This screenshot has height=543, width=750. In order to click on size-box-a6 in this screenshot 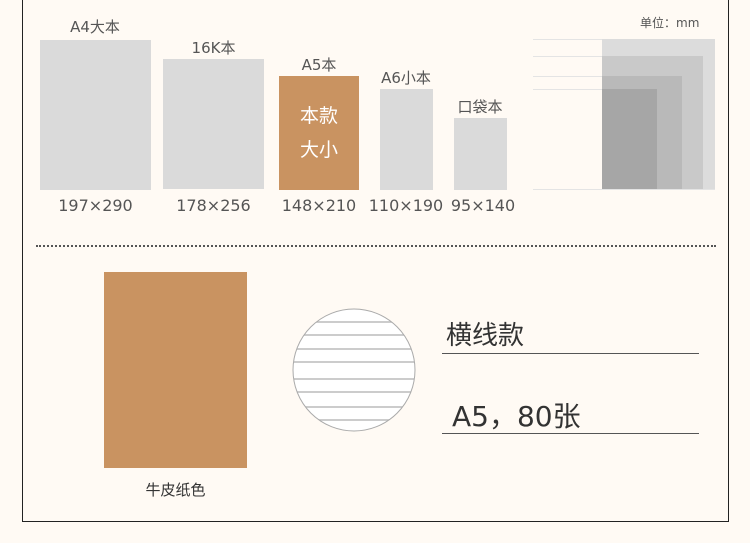, I will do `click(406, 139)`.